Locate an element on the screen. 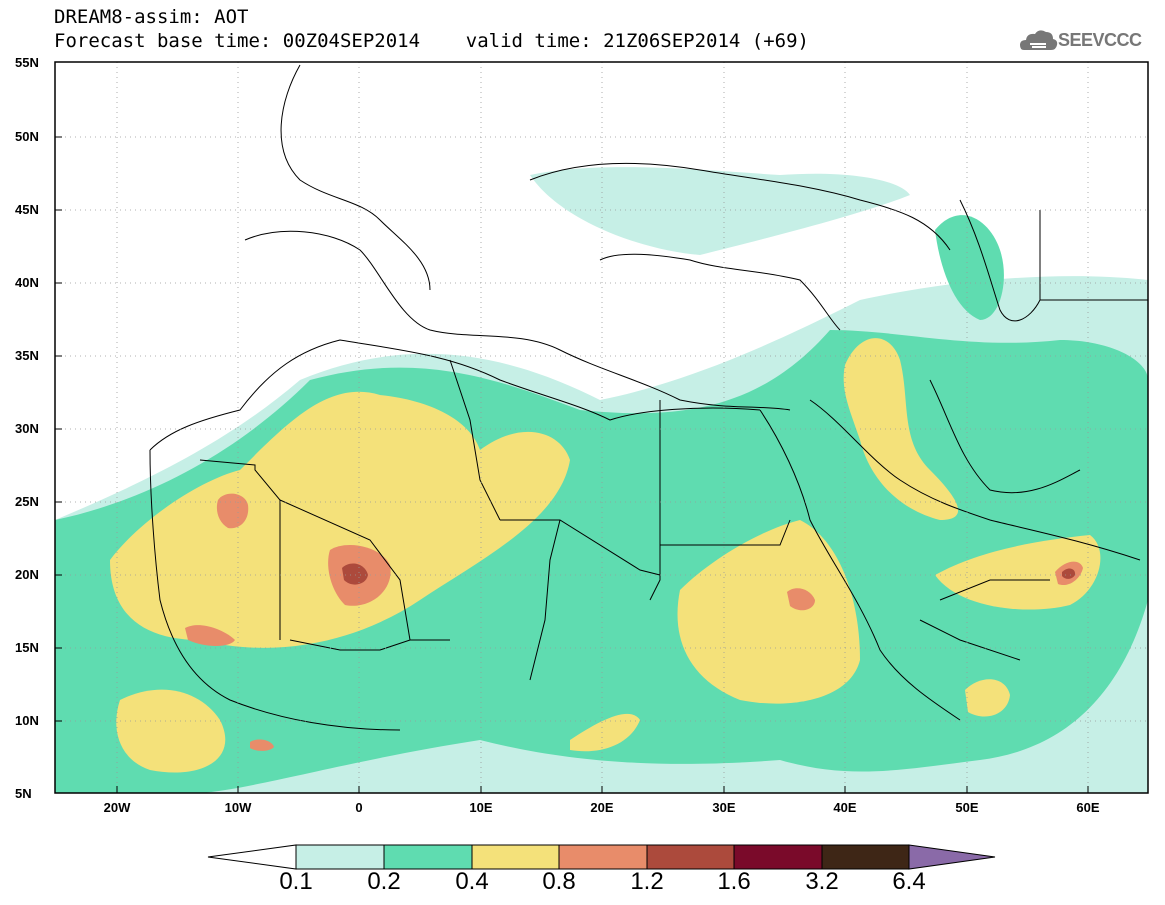  colorbar-label: 0.1 is located at coordinates (296, 881).